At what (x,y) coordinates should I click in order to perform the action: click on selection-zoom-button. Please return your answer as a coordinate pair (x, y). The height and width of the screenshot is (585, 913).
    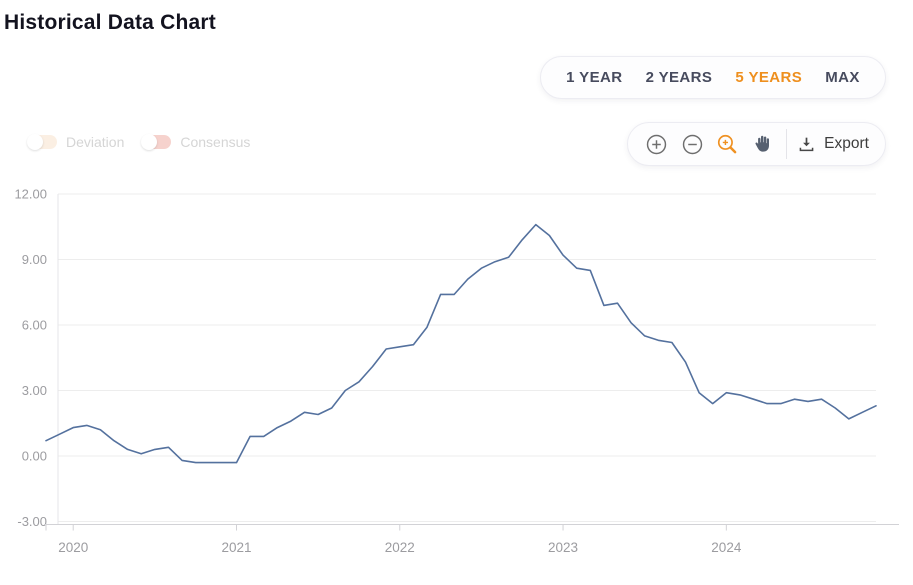
    Looking at the image, I should click on (727, 144).